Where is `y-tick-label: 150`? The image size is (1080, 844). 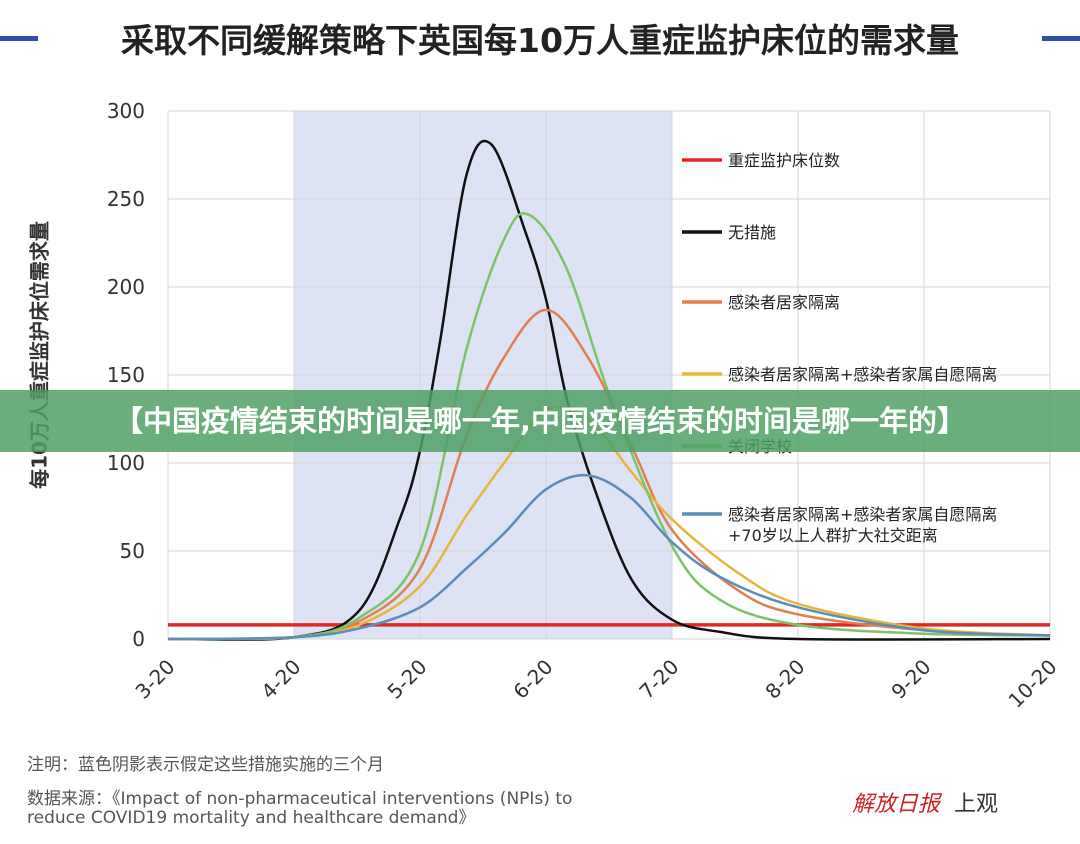 y-tick-label: 150 is located at coordinates (126, 375).